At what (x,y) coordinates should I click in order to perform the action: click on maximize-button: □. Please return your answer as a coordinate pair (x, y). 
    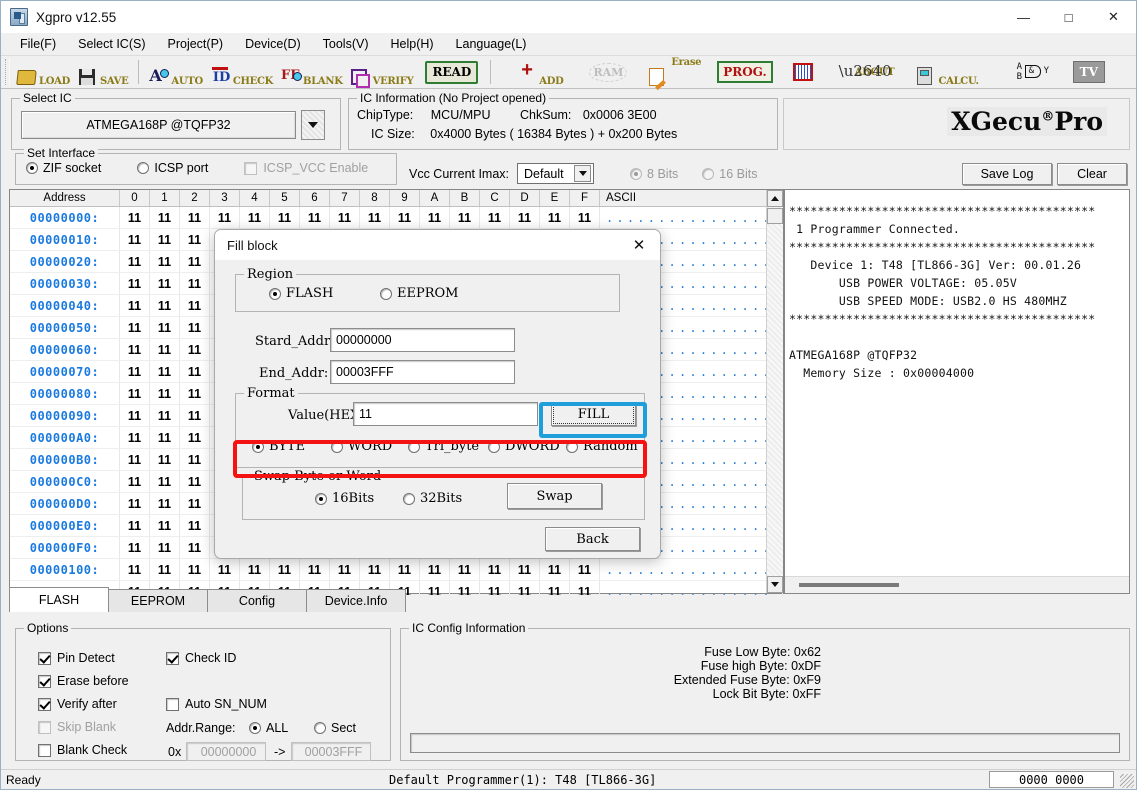
    Looking at the image, I should click on (1068, 17).